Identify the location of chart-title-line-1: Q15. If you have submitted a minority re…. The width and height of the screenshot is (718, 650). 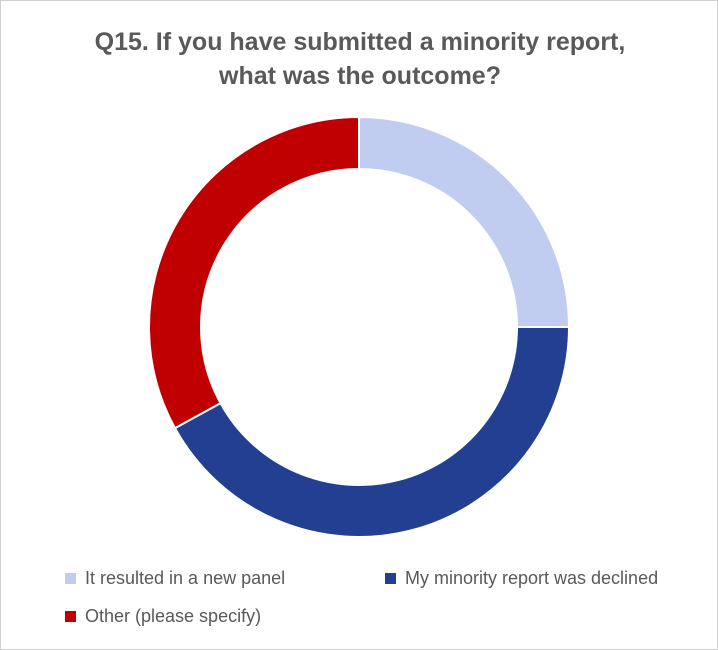
(360, 42).